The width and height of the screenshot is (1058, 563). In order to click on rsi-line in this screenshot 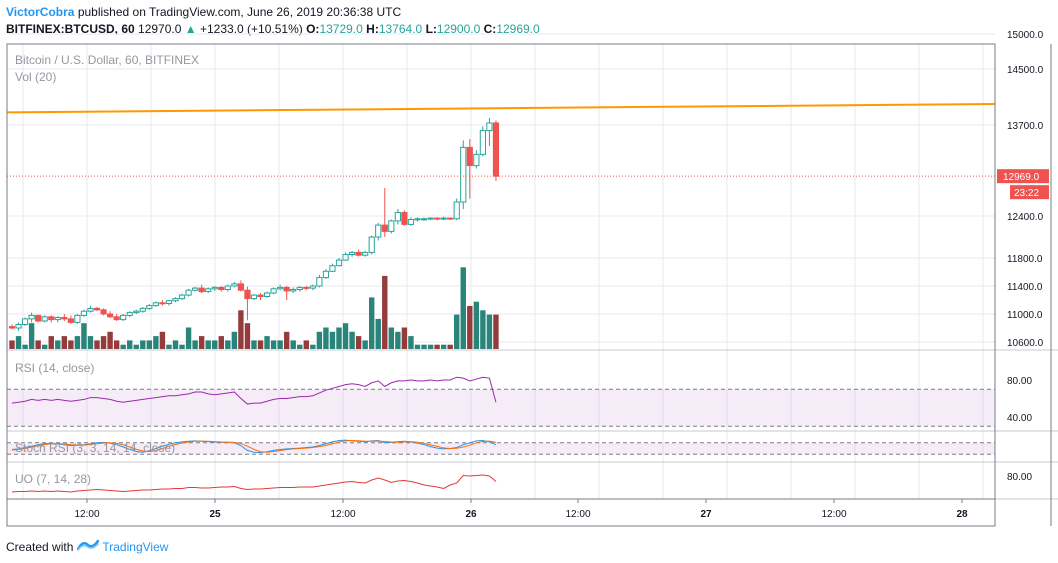, I will do `click(254, 390)`.